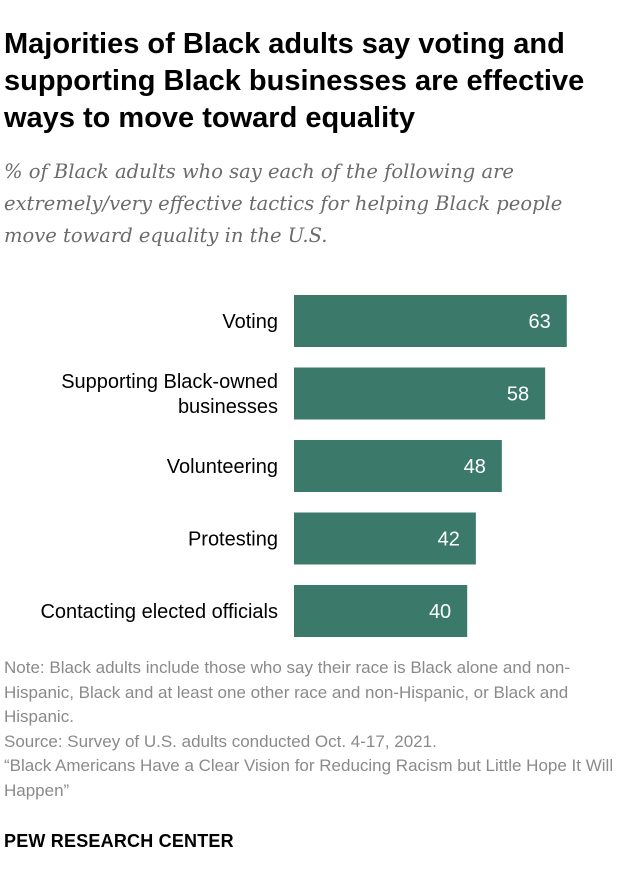 This screenshot has height=886, width=620. What do you see at coordinates (250, 322) in the screenshot?
I see `category-label: Voting` at bounding box center [250, 322].